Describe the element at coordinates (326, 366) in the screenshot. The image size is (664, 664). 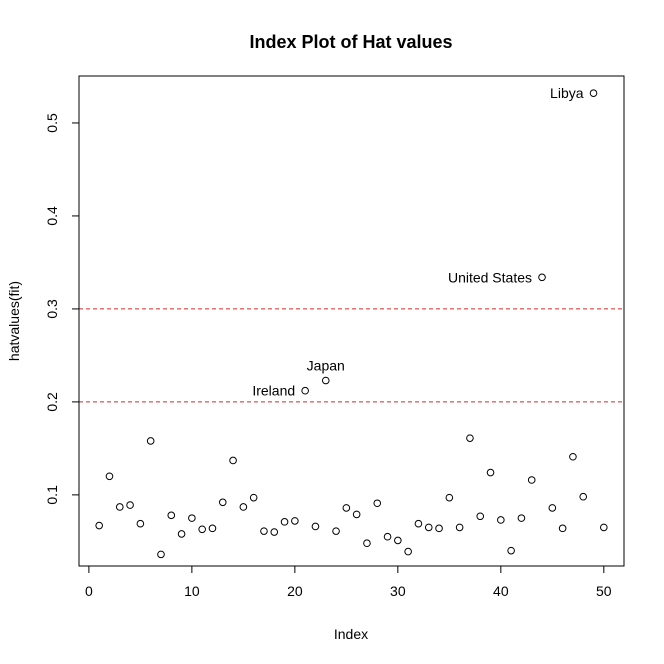
I see `point-label: Japan` at that location.